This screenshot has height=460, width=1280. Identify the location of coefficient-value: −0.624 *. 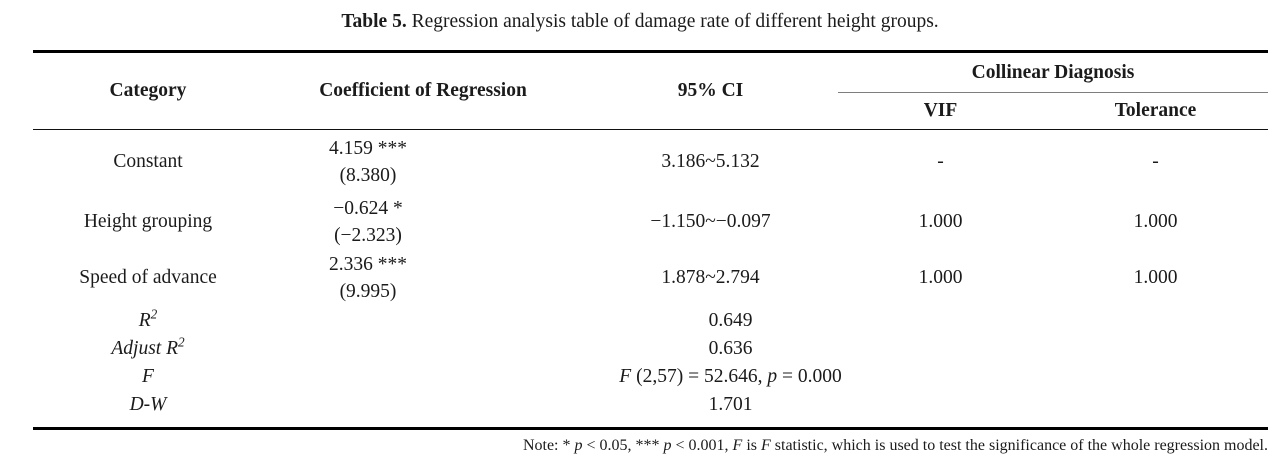
(368, 208).